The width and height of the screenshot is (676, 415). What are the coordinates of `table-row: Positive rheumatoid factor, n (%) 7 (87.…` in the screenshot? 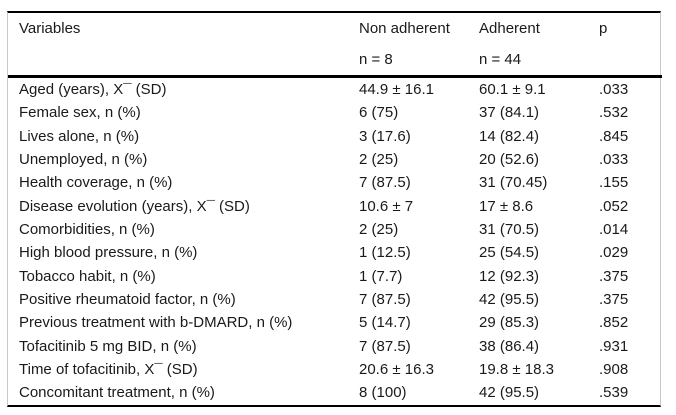 It's located at (335, 299).